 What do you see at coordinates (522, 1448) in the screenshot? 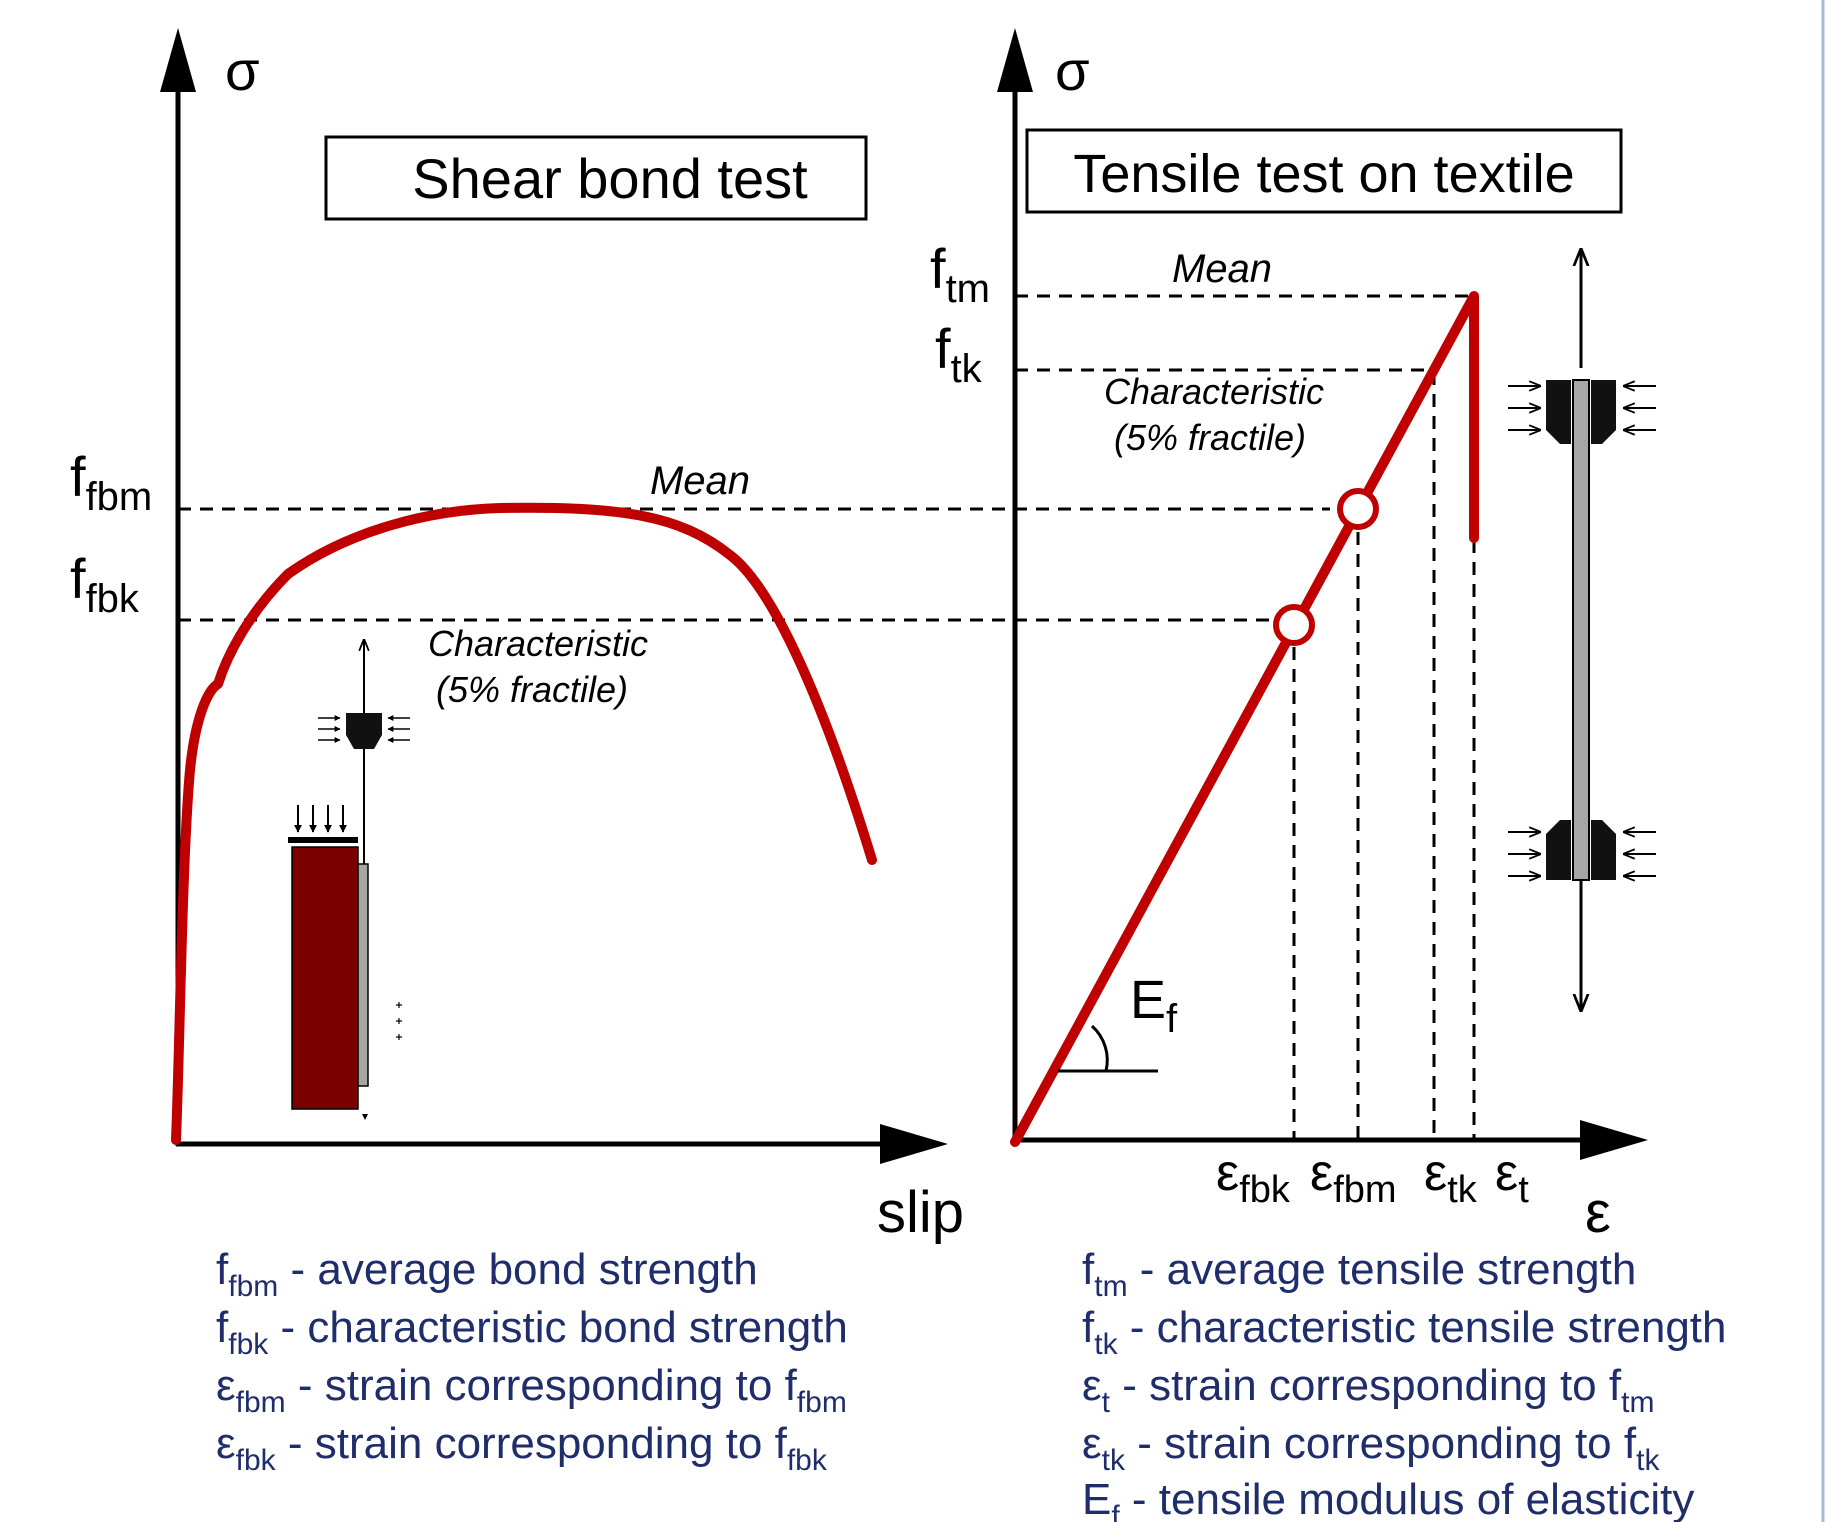
I see `legend-left-item: εfbk - strain corresponding to ffbk` at bounding box center [522, 1448].